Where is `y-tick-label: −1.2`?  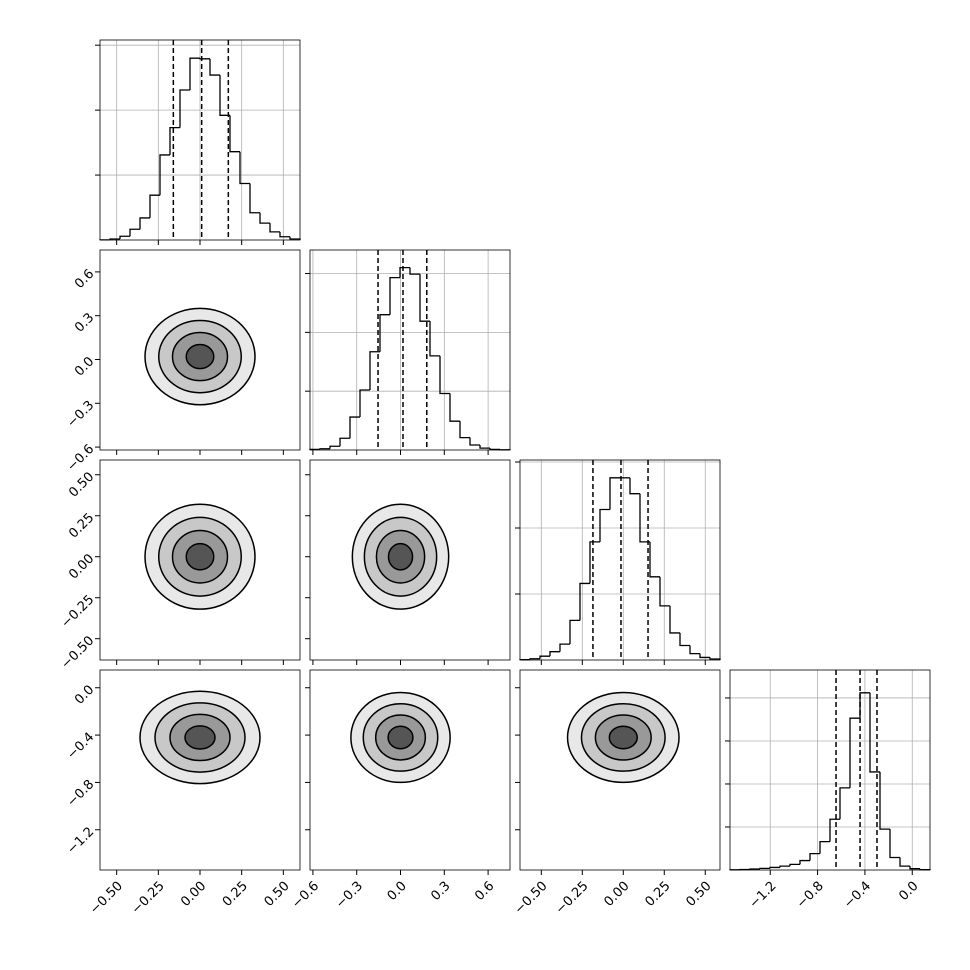 y-tick-label: −1.2 is located at coordinates (80, 840).